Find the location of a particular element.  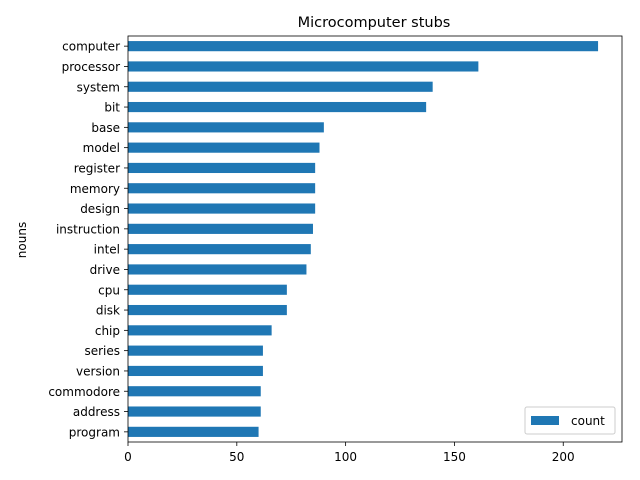

bar-model is located at coordinates (224, 147).